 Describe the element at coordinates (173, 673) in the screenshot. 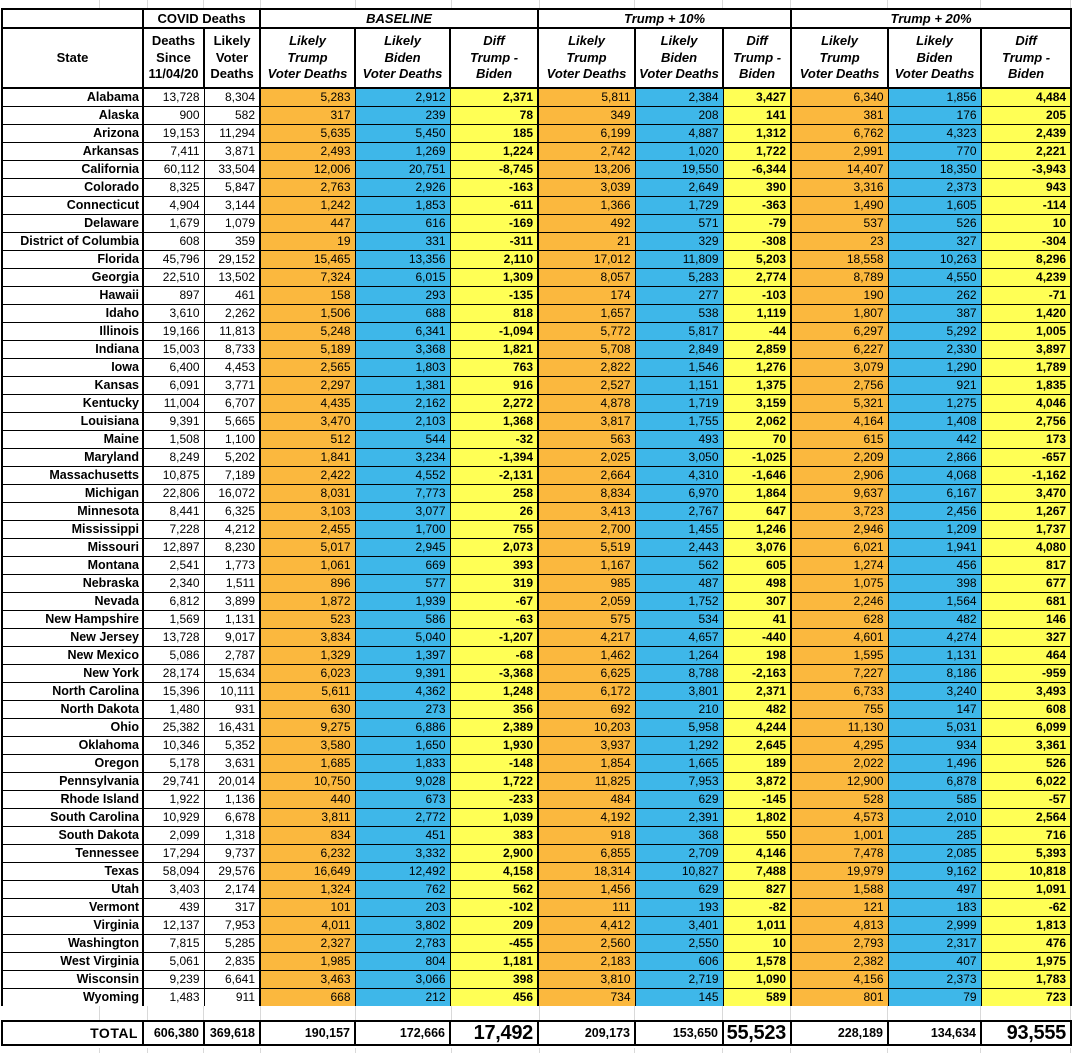

I see `deaths-since-cell: 28,174` at that location.